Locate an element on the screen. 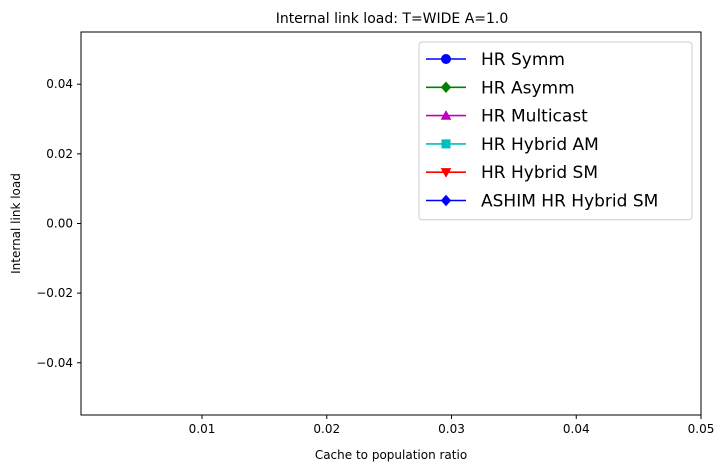  legend-label: HR Multicast is located at coordinates (534, 117).